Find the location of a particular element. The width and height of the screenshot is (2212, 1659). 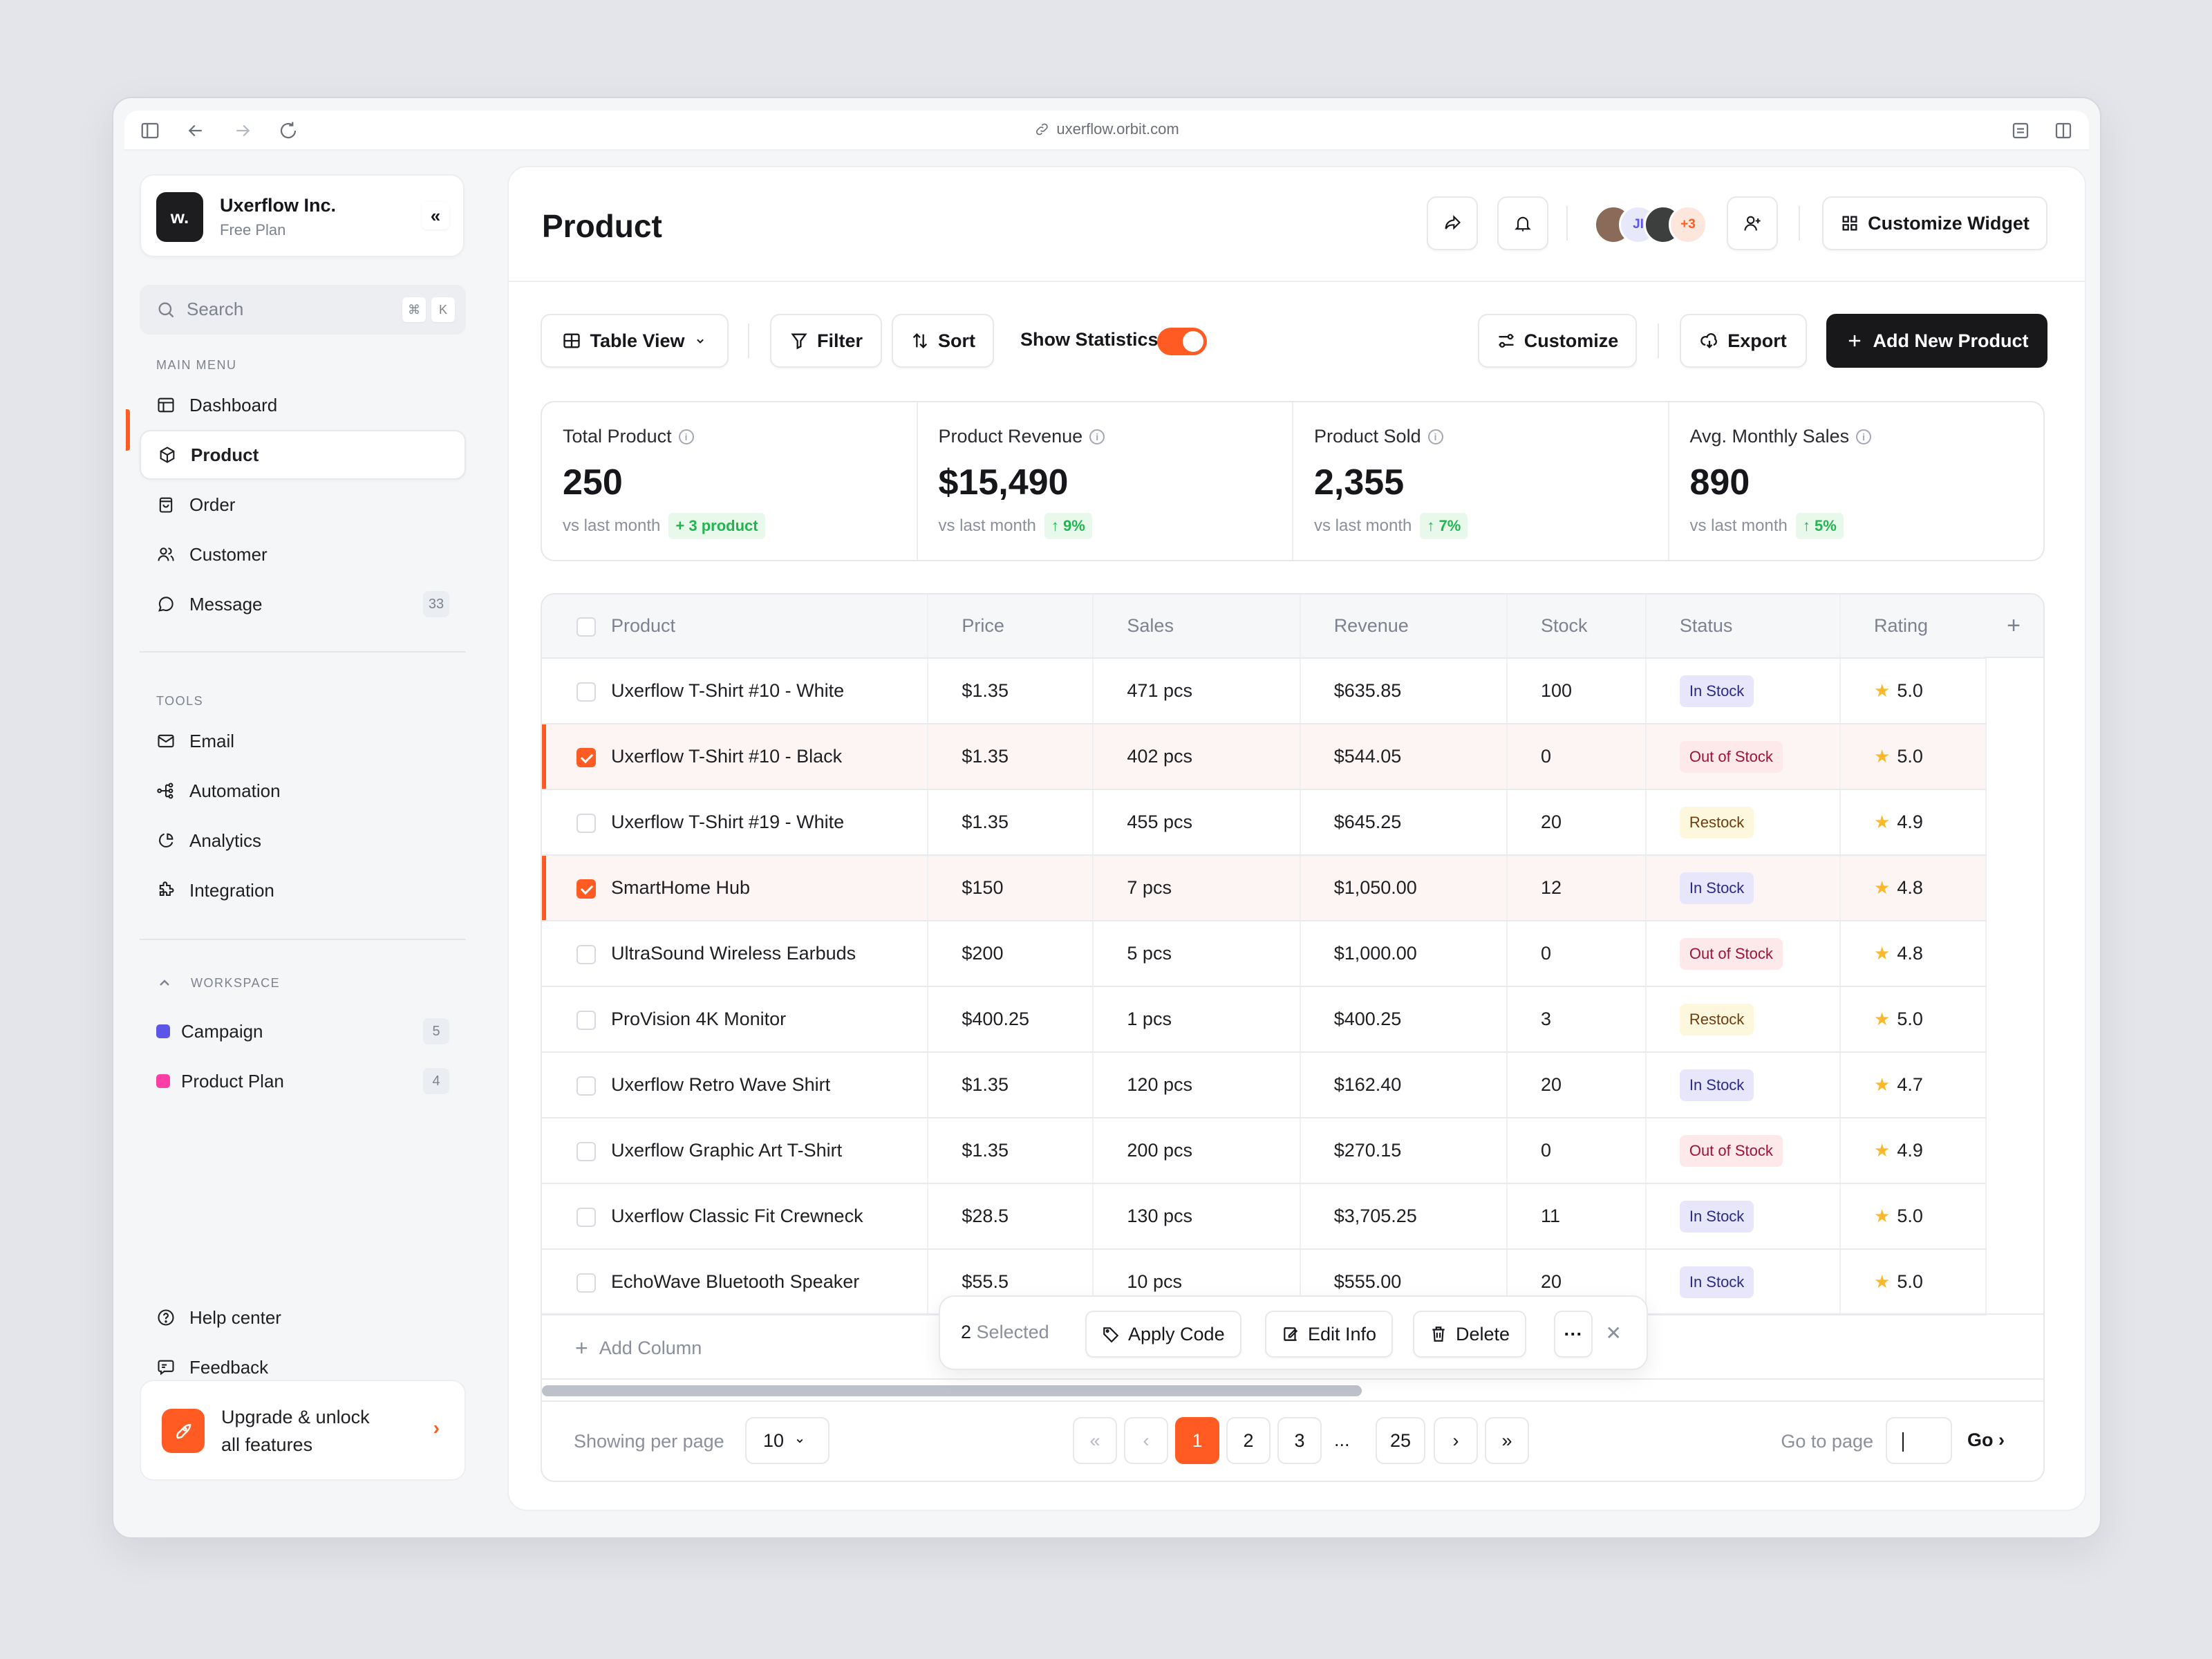

last-page-number-button: 25 is located at coordinates (1400, 1441).